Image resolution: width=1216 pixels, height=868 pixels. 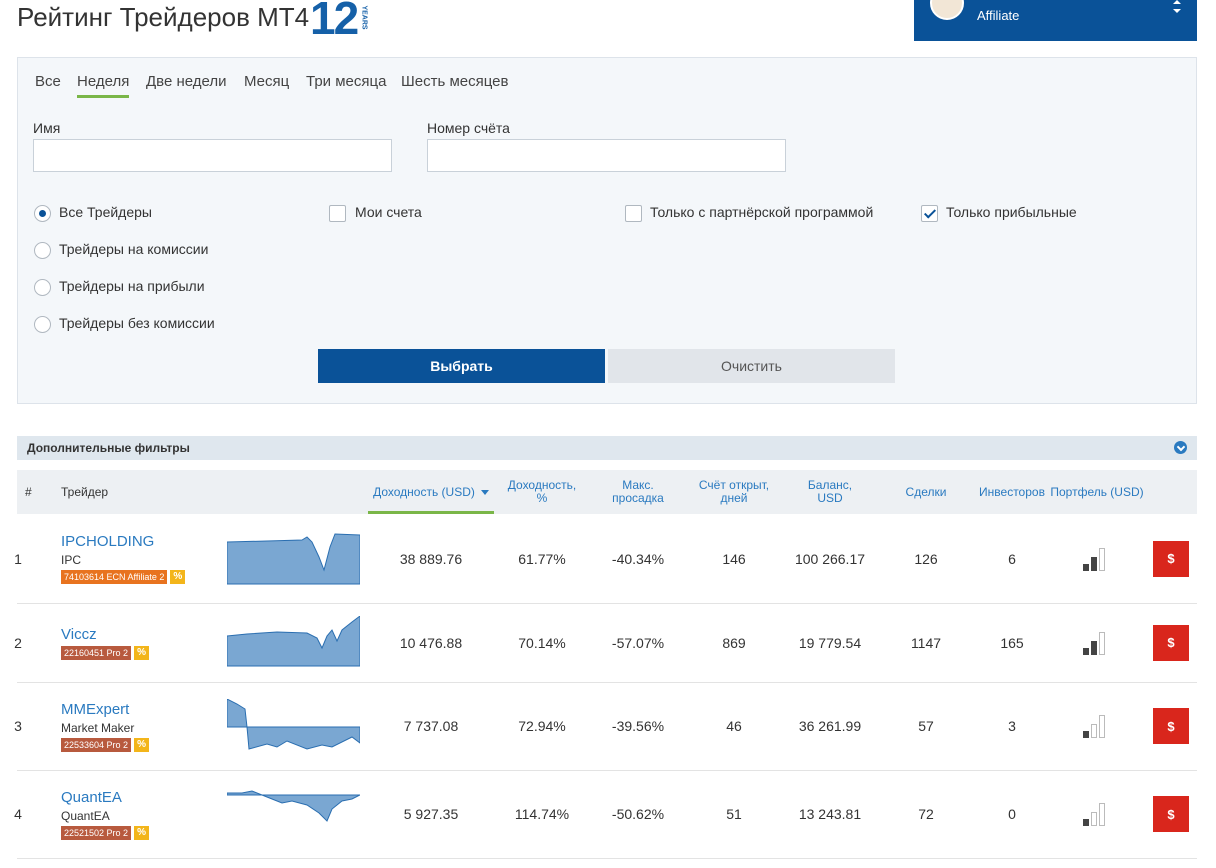 I want to click on trader-subtitle: QuantEA, so click(x=85, y=815).